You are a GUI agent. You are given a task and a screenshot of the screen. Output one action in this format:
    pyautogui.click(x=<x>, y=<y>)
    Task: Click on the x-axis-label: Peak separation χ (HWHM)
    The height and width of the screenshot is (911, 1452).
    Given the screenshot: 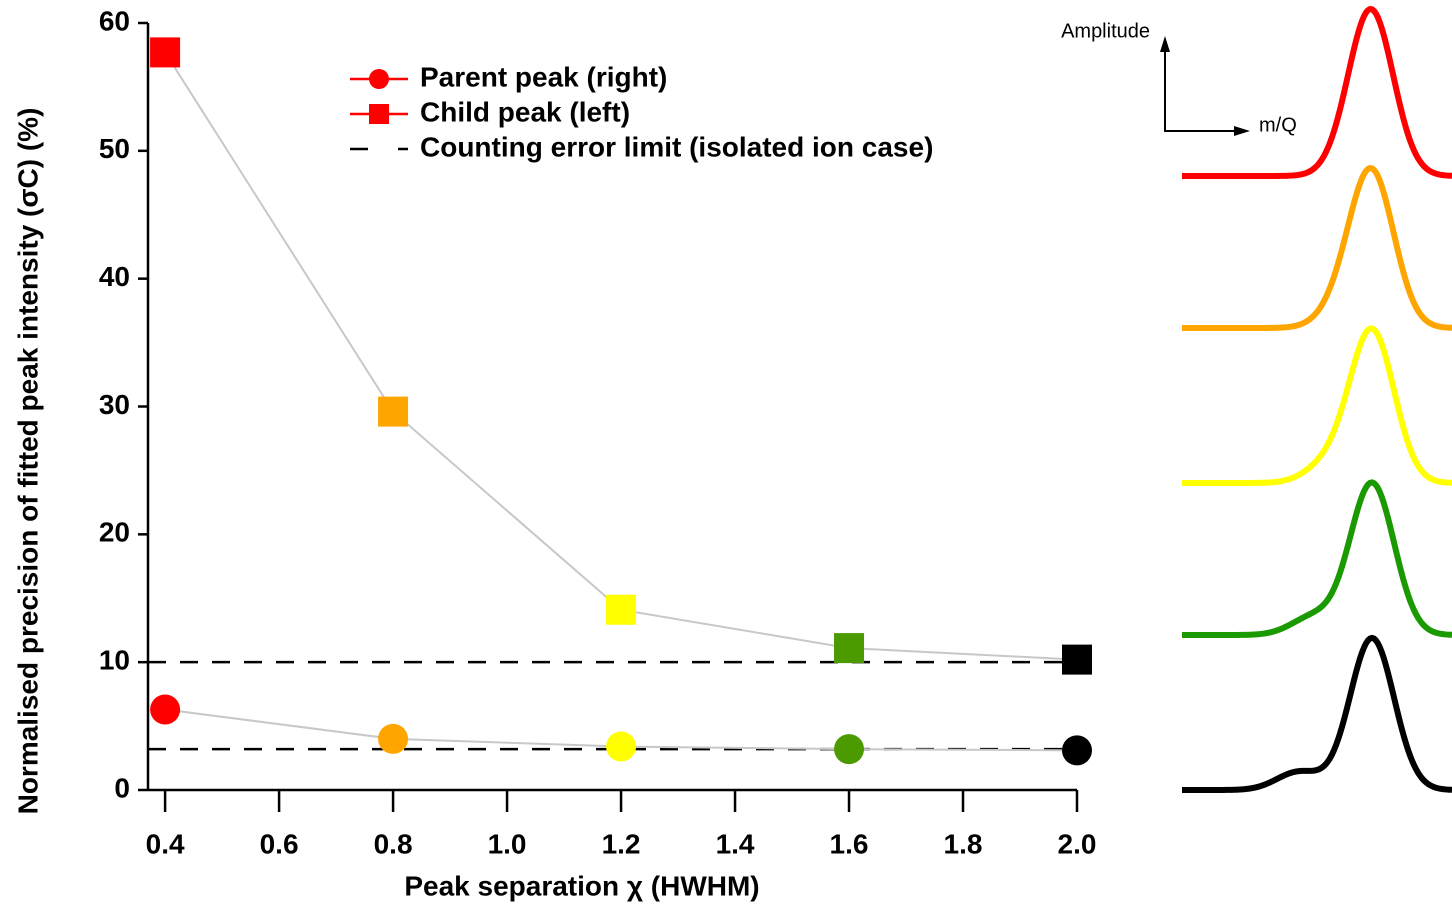 What is the action you would take?
    pyautogui.click(x=581, y=885)
    